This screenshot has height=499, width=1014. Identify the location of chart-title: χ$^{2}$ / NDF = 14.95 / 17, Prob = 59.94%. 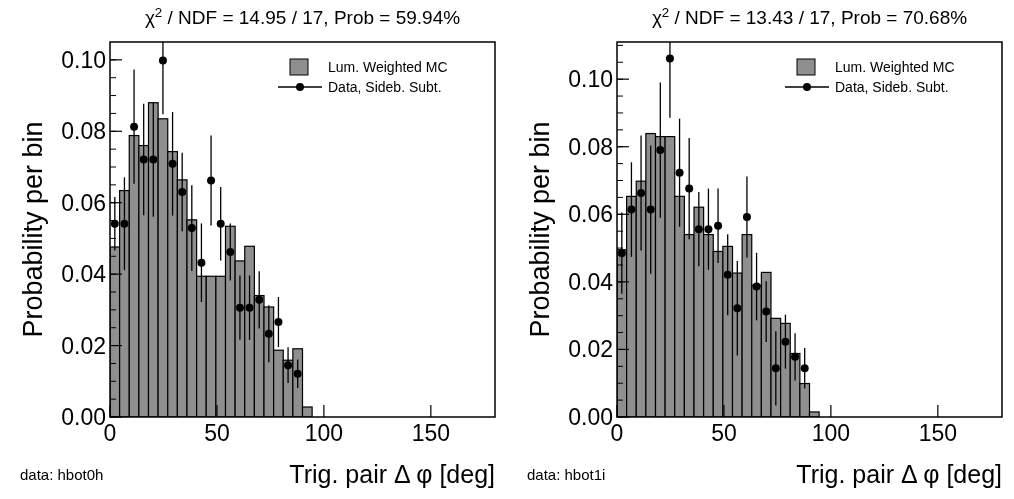
(302, 16).